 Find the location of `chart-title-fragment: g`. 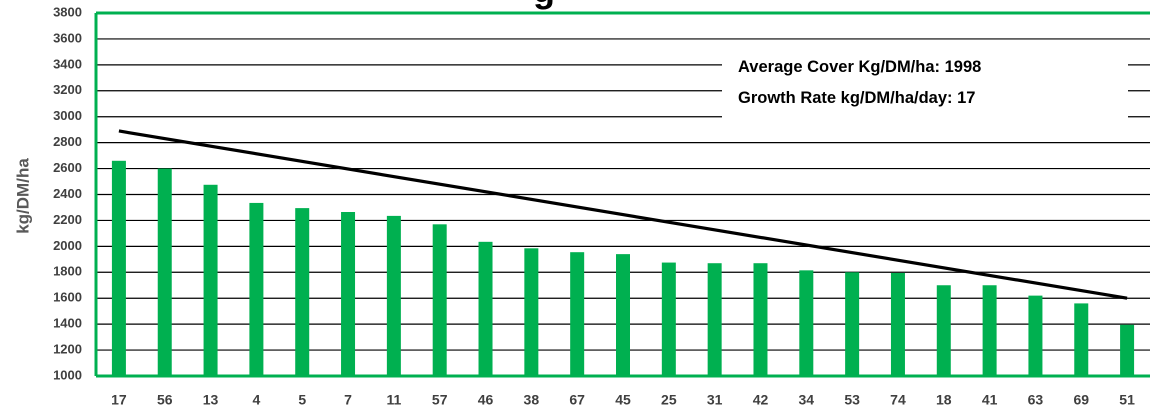

chart-title-fragment: g is located at coordinates (544, 5).